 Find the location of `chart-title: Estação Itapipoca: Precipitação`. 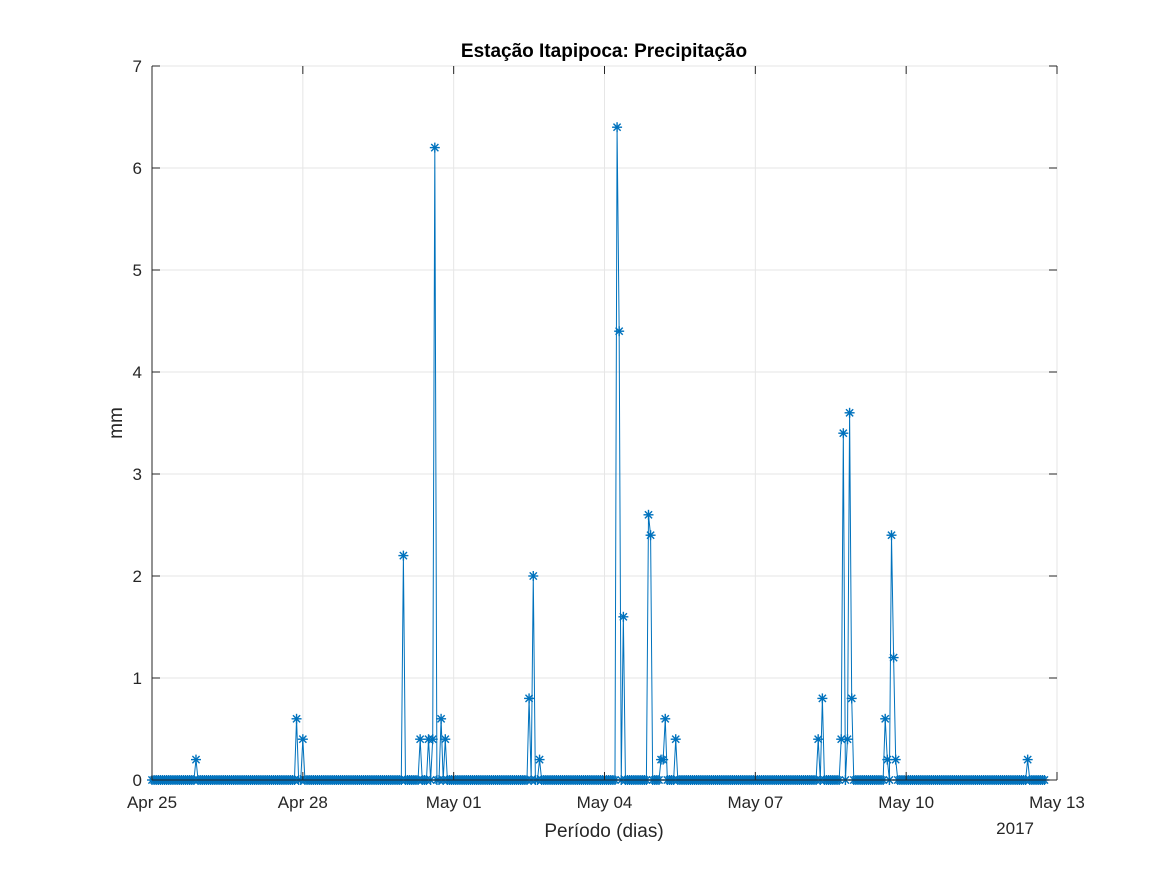

chart-title: Estação Itapipoca: Precipitação is located at coordinates (604, 51).